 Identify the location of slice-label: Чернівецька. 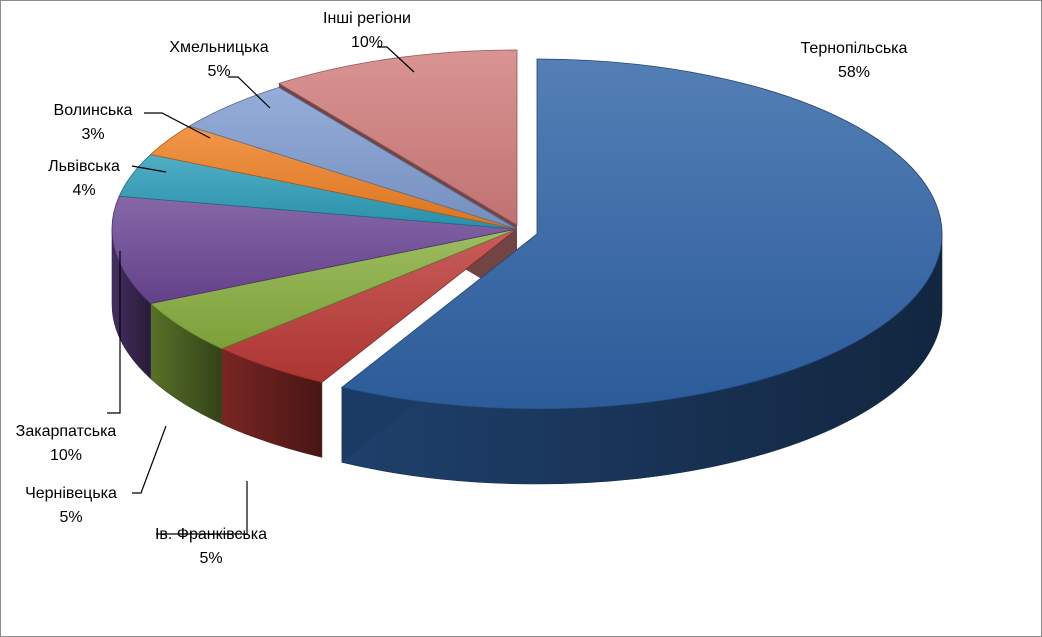
(71, 493).